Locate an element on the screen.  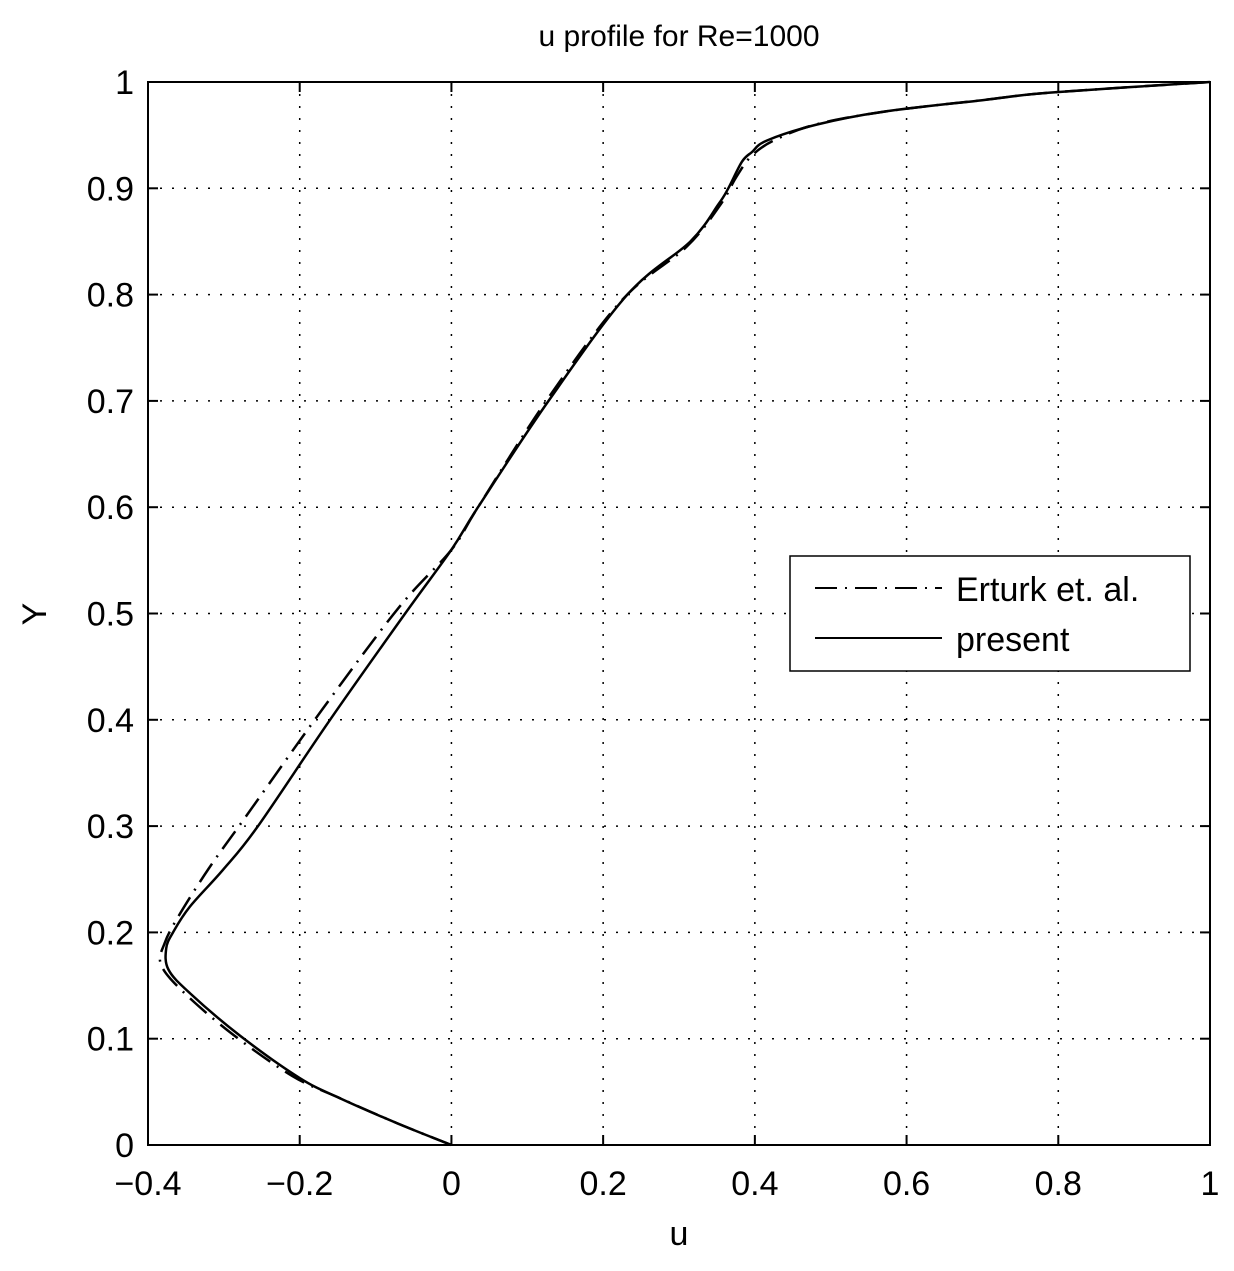
x-tick-label: 1 is located at coordinates (1210, 1184).